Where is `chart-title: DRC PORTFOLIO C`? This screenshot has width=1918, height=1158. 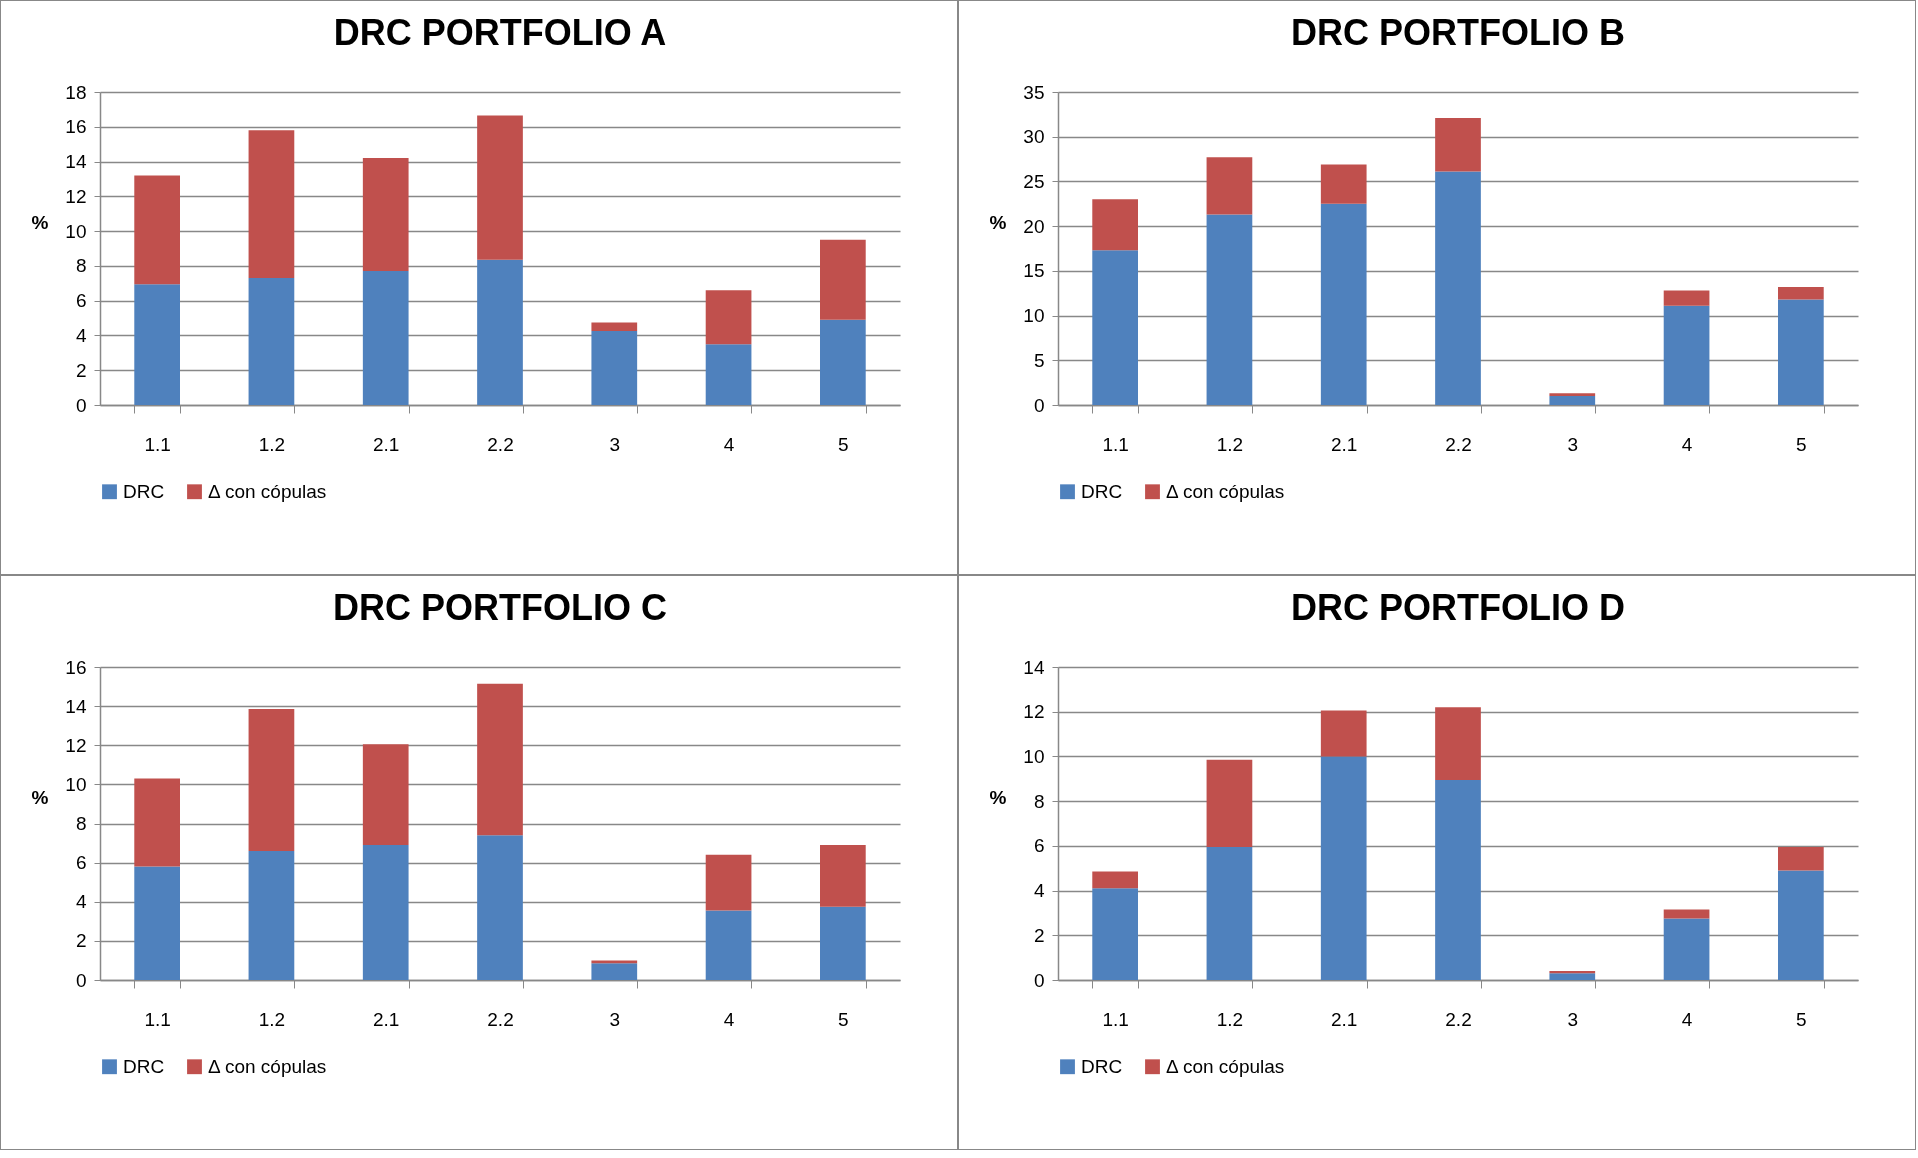 chart-title: DRC PORTFOLIO C is located at coordinates (500, 607).